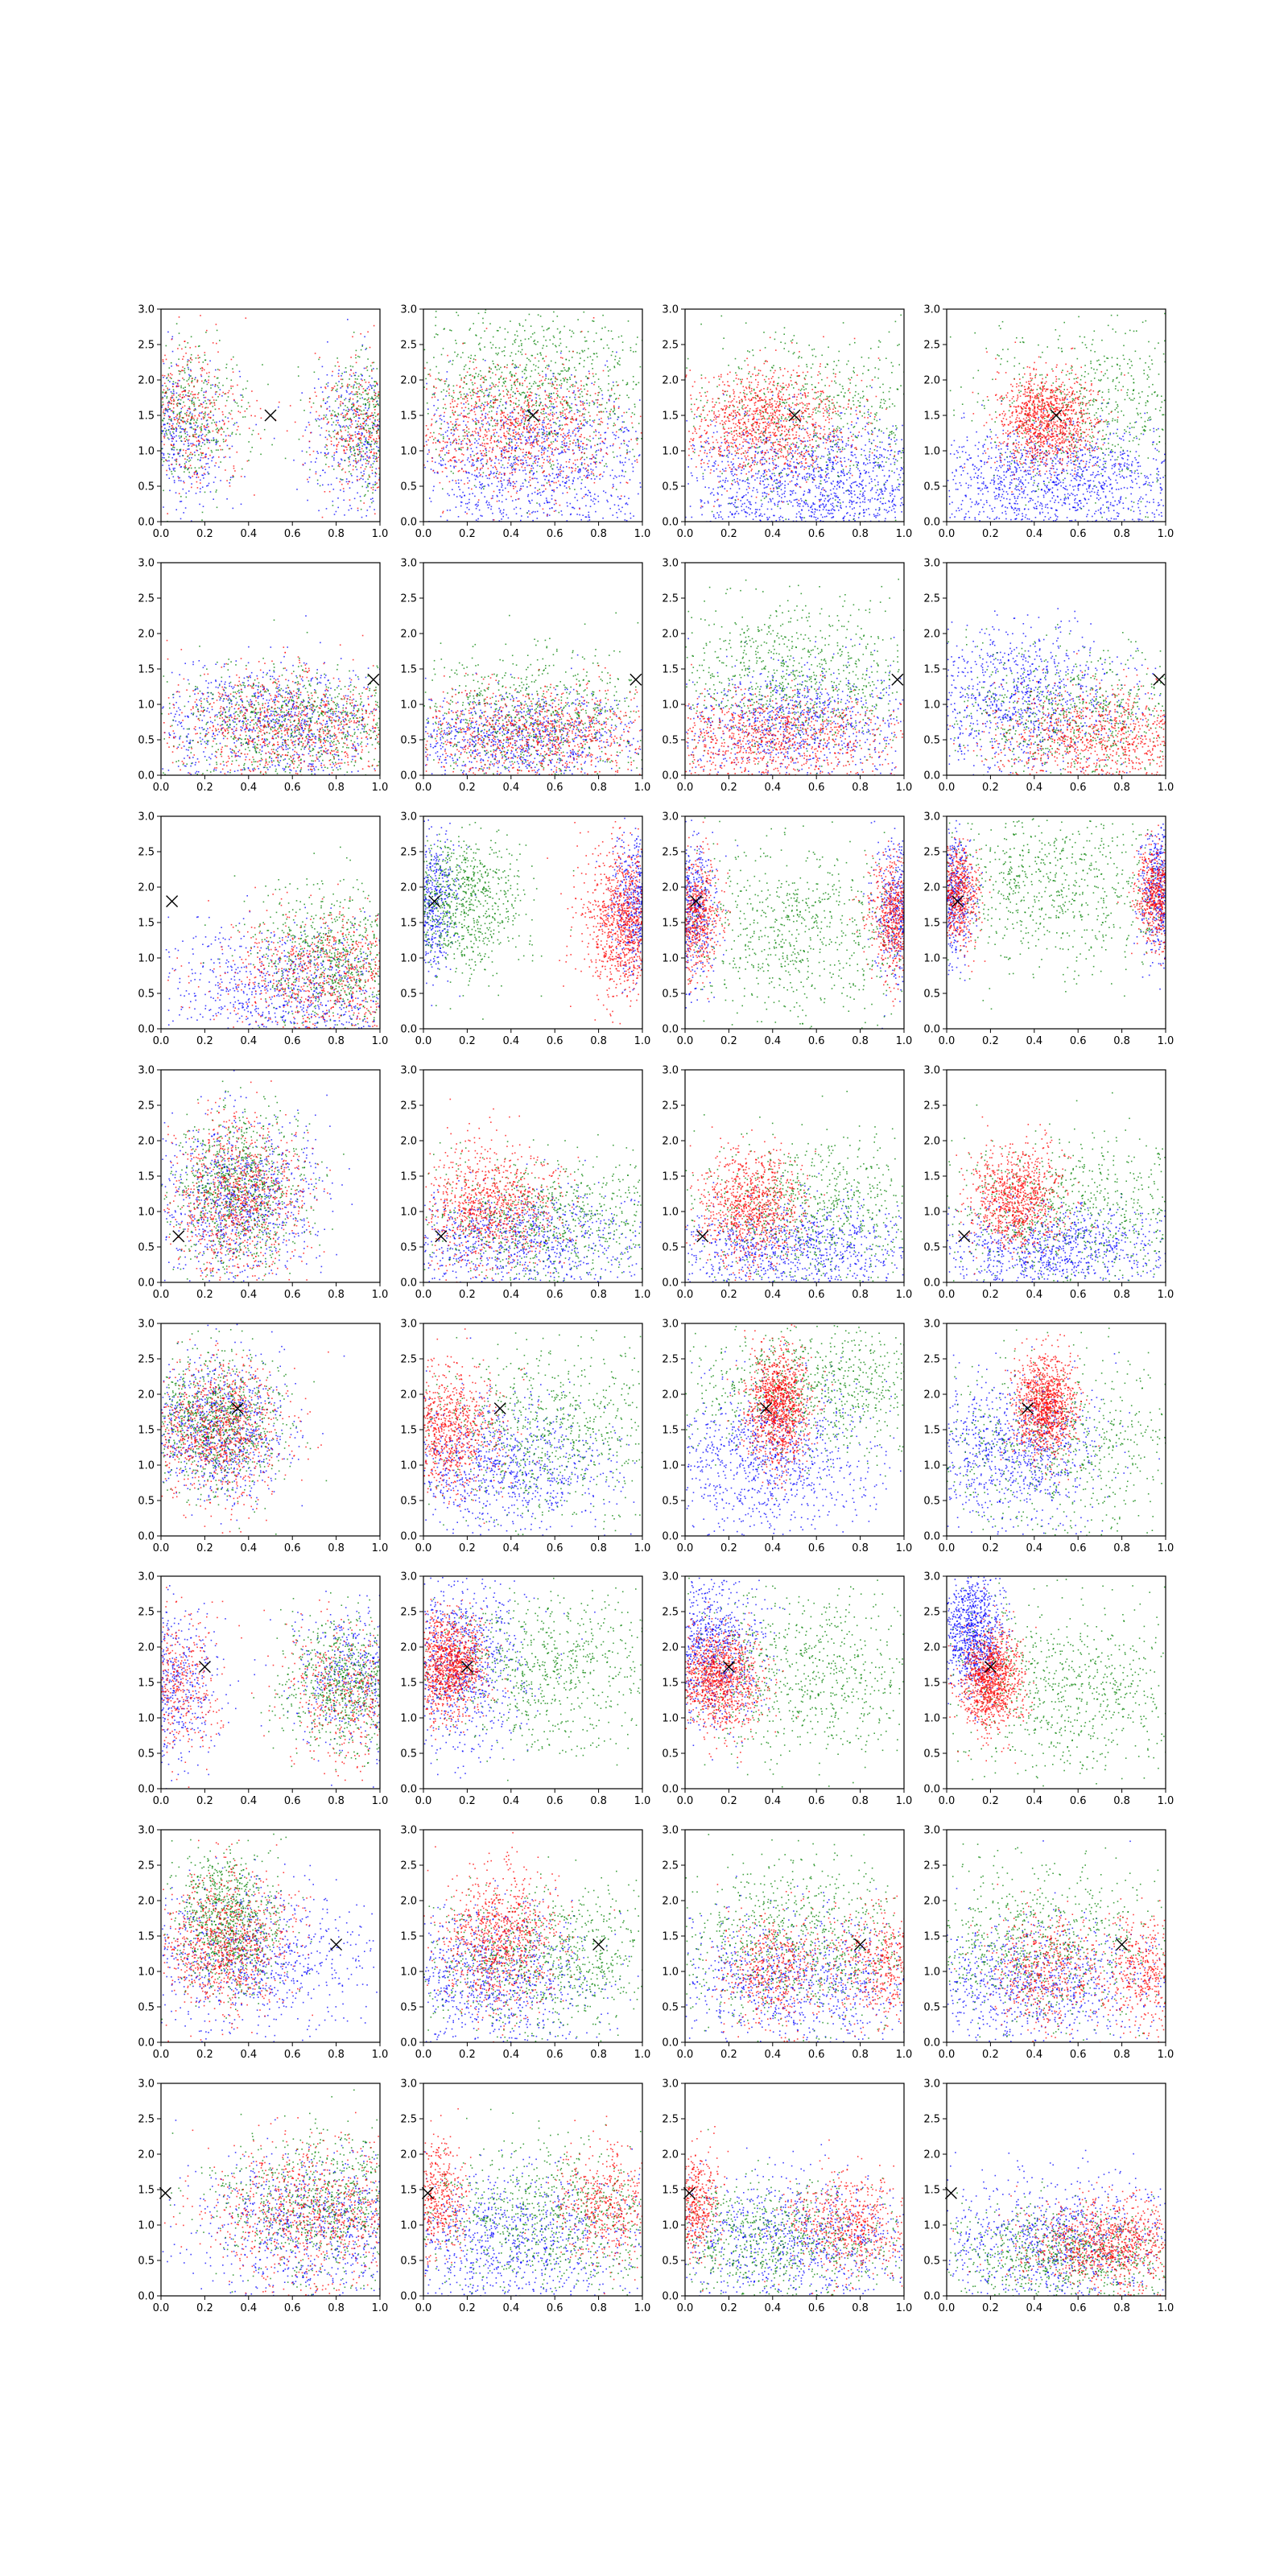 Image resolution: width=1288 pixels, height=2576 pixels. What do you see at coordinates (336, 534) in the screenshot?
I see `x-tick-label: 0.8` at bounding box center [336, 534].